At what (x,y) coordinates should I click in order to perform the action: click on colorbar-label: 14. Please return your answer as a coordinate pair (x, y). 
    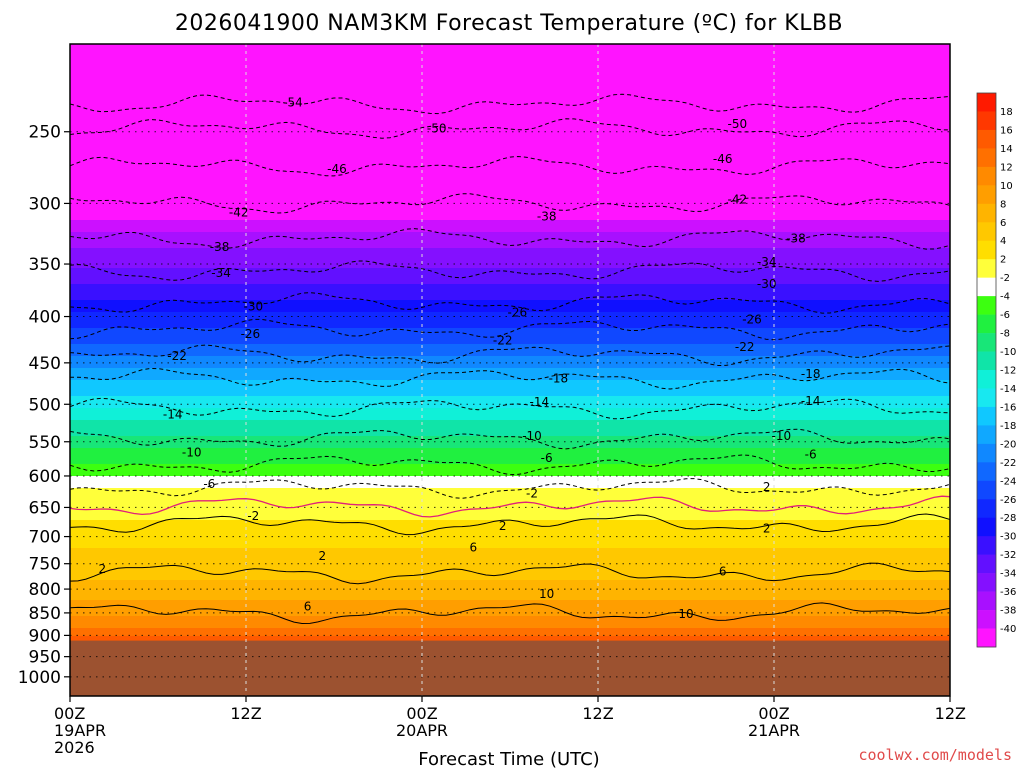
    Looking at the image, I should click on (1006, 149).